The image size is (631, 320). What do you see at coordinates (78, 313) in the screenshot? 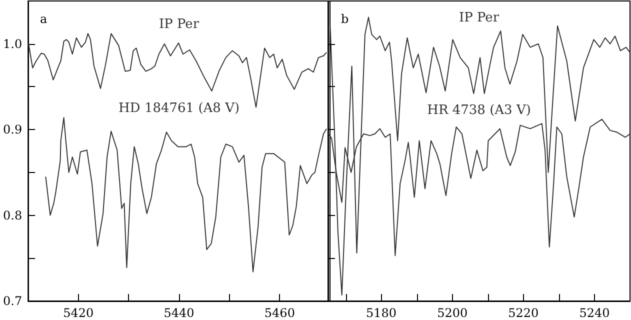
I see `x-tick-label: 5420` at bounding box center [78, 313].